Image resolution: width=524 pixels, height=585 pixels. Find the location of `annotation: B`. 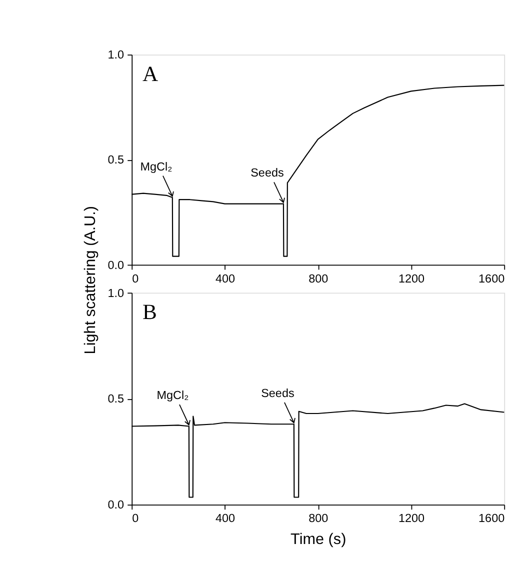

annotation: B is located at coordinates (149, 312).